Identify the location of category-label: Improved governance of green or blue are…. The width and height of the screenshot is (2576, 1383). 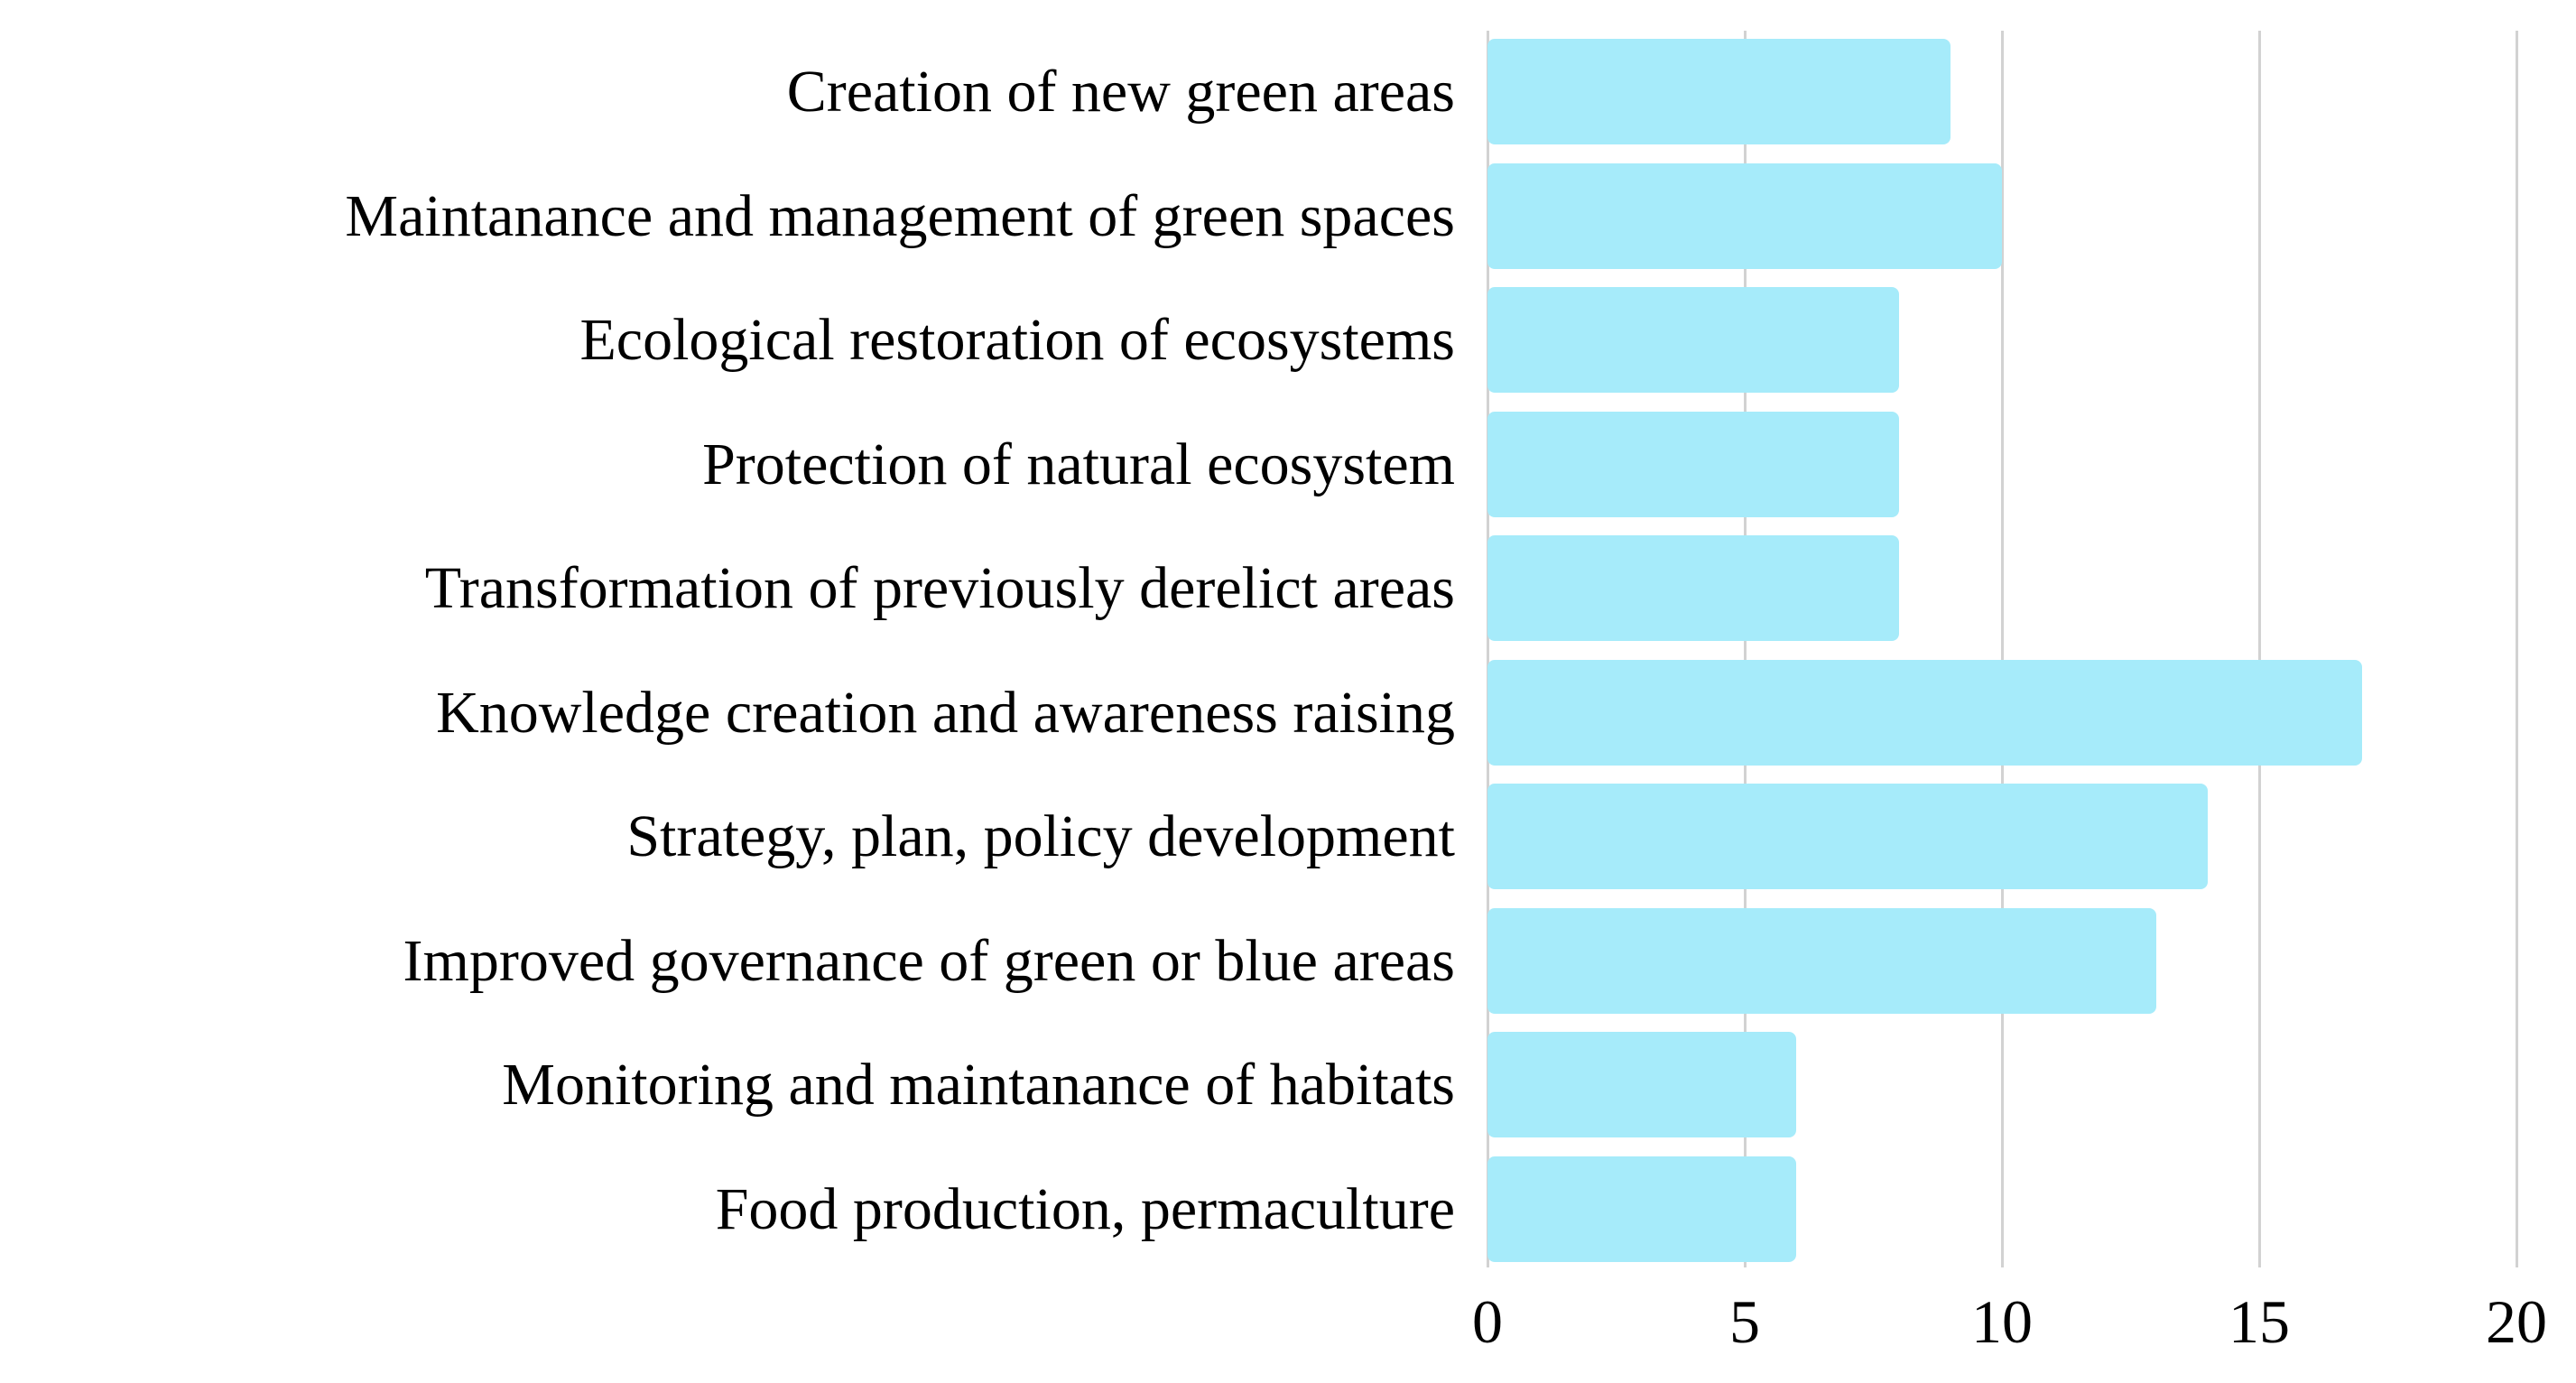
(929, 960).